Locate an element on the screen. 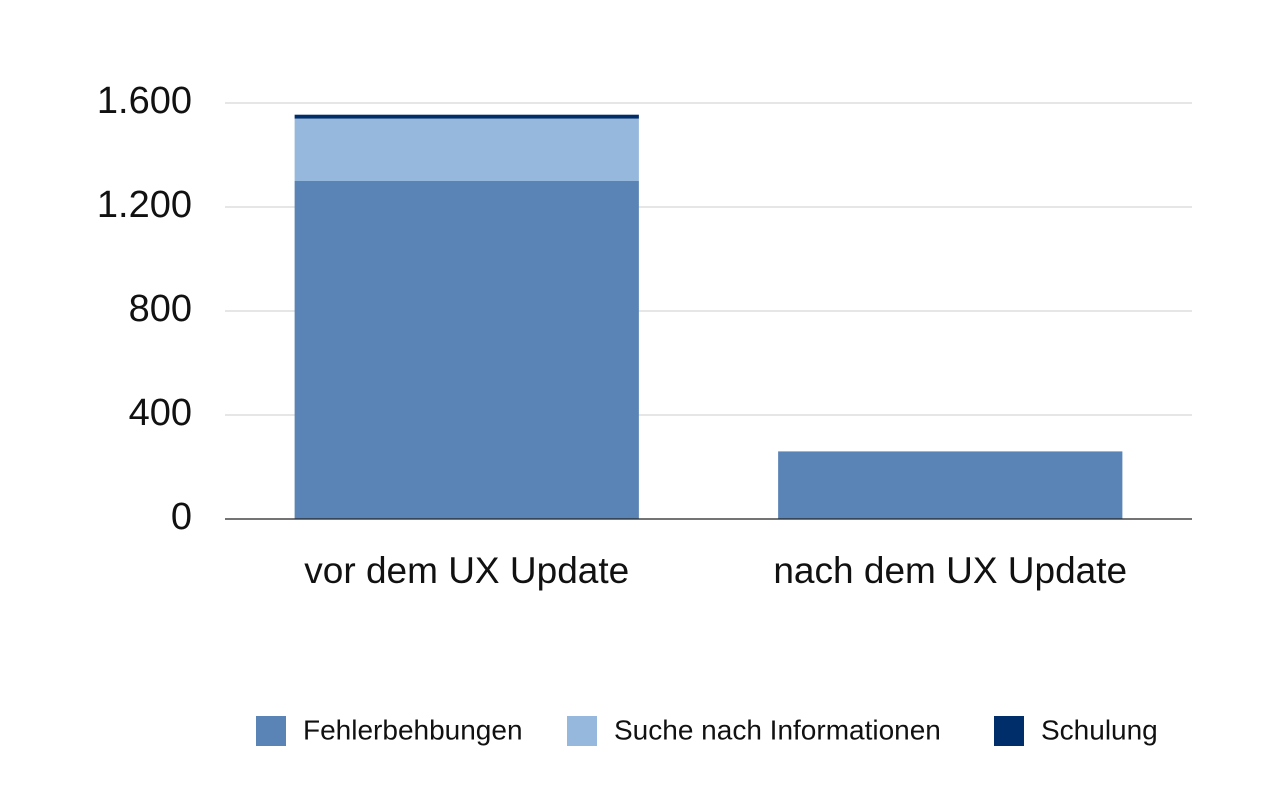 The image size is (1280, 800). x-tick-label: nach dem UX Update is located at coordinates (950, 570).